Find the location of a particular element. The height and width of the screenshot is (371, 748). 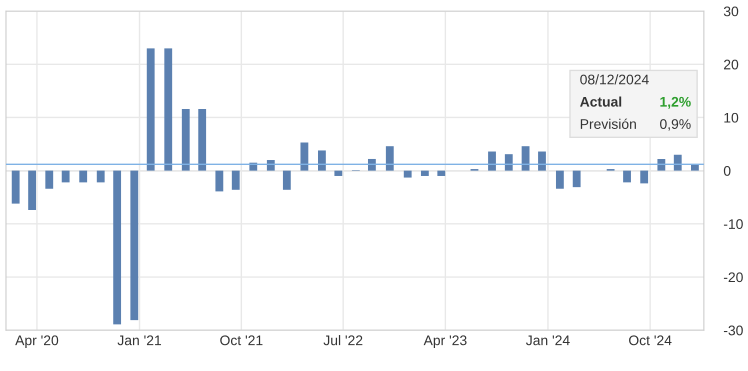

y-tick-label: 10 is located at coordinates (731, 117).